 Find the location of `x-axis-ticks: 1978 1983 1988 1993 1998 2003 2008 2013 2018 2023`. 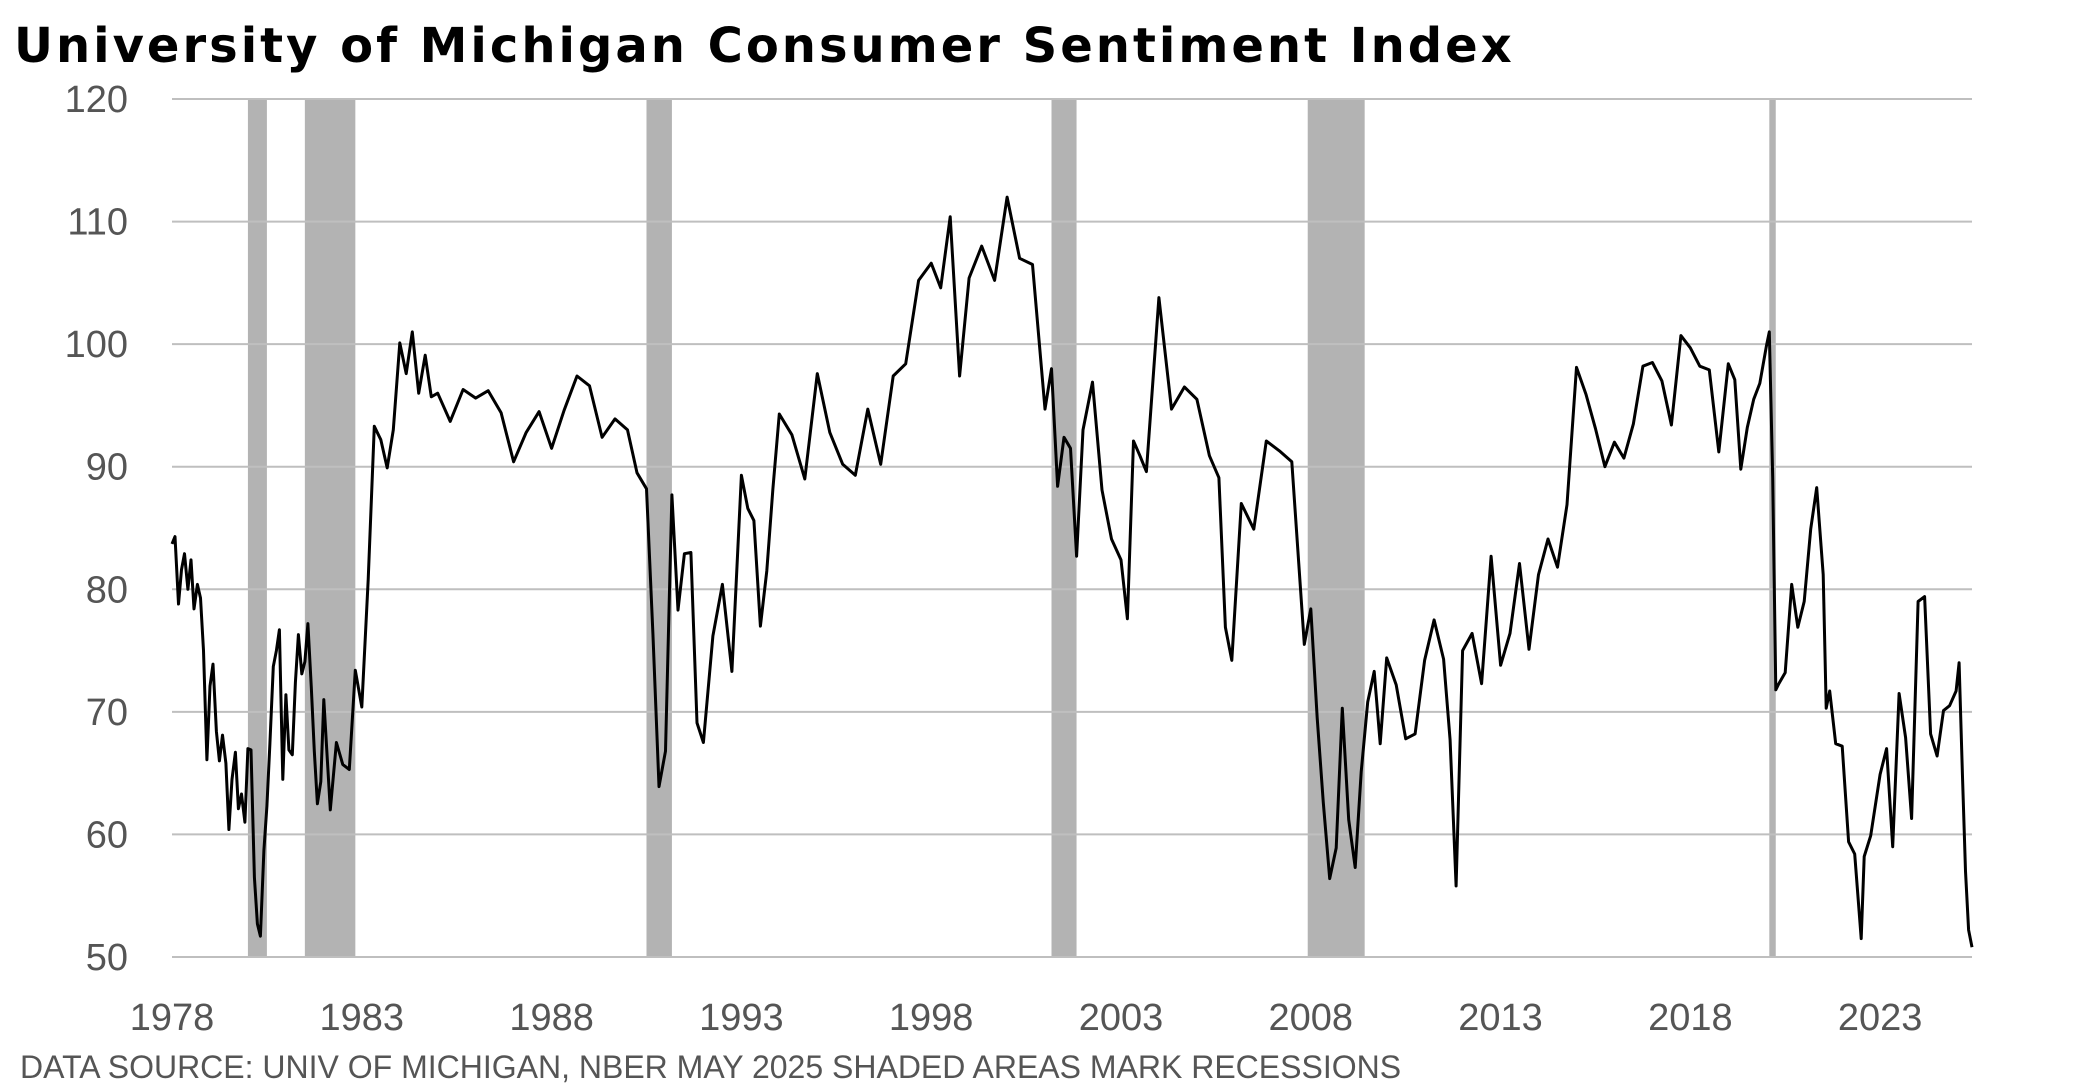

x-axis-ticks: 1978 1983 1988 1993 1998 2003 2008 2013 2018 2023 is located at coordinates (1026, 1018).